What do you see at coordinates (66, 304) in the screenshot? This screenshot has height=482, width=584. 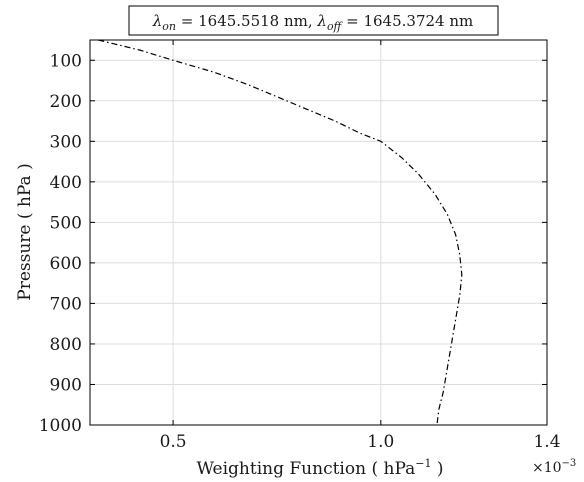 I see `y-tick-label: 700` at bounding box center [66, 304].